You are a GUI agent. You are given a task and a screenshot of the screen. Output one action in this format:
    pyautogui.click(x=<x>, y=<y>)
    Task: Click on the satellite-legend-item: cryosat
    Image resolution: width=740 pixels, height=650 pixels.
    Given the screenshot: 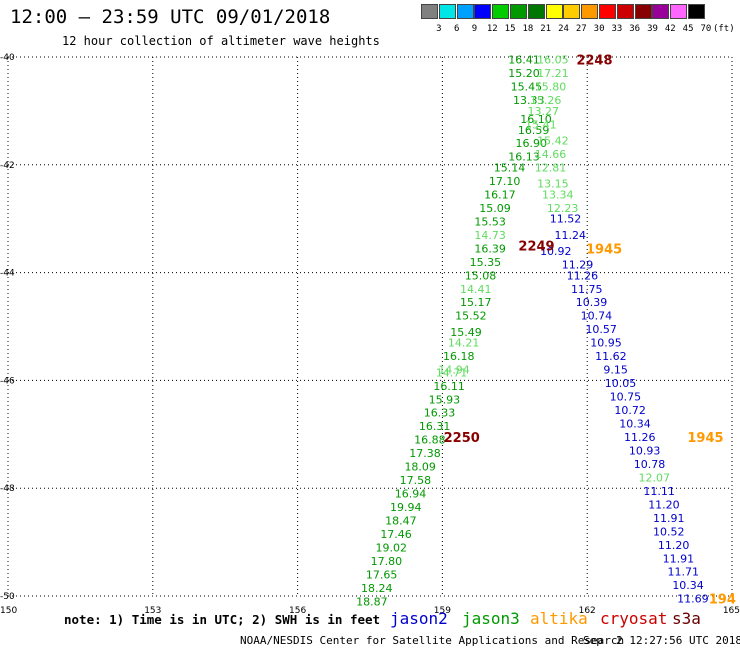 What is the action you would take?
    pyautogui.click(x=634, y=618)
    